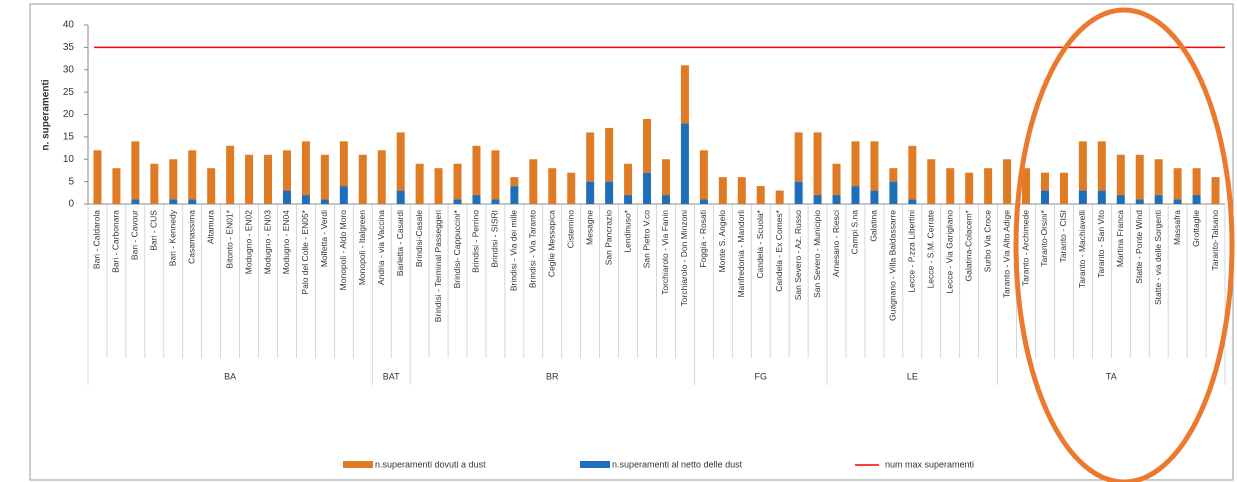 This screenshot has width=1237, height=482. I want to click on x-tick-label: Monopoli - Italgreen, so click(362, 247).